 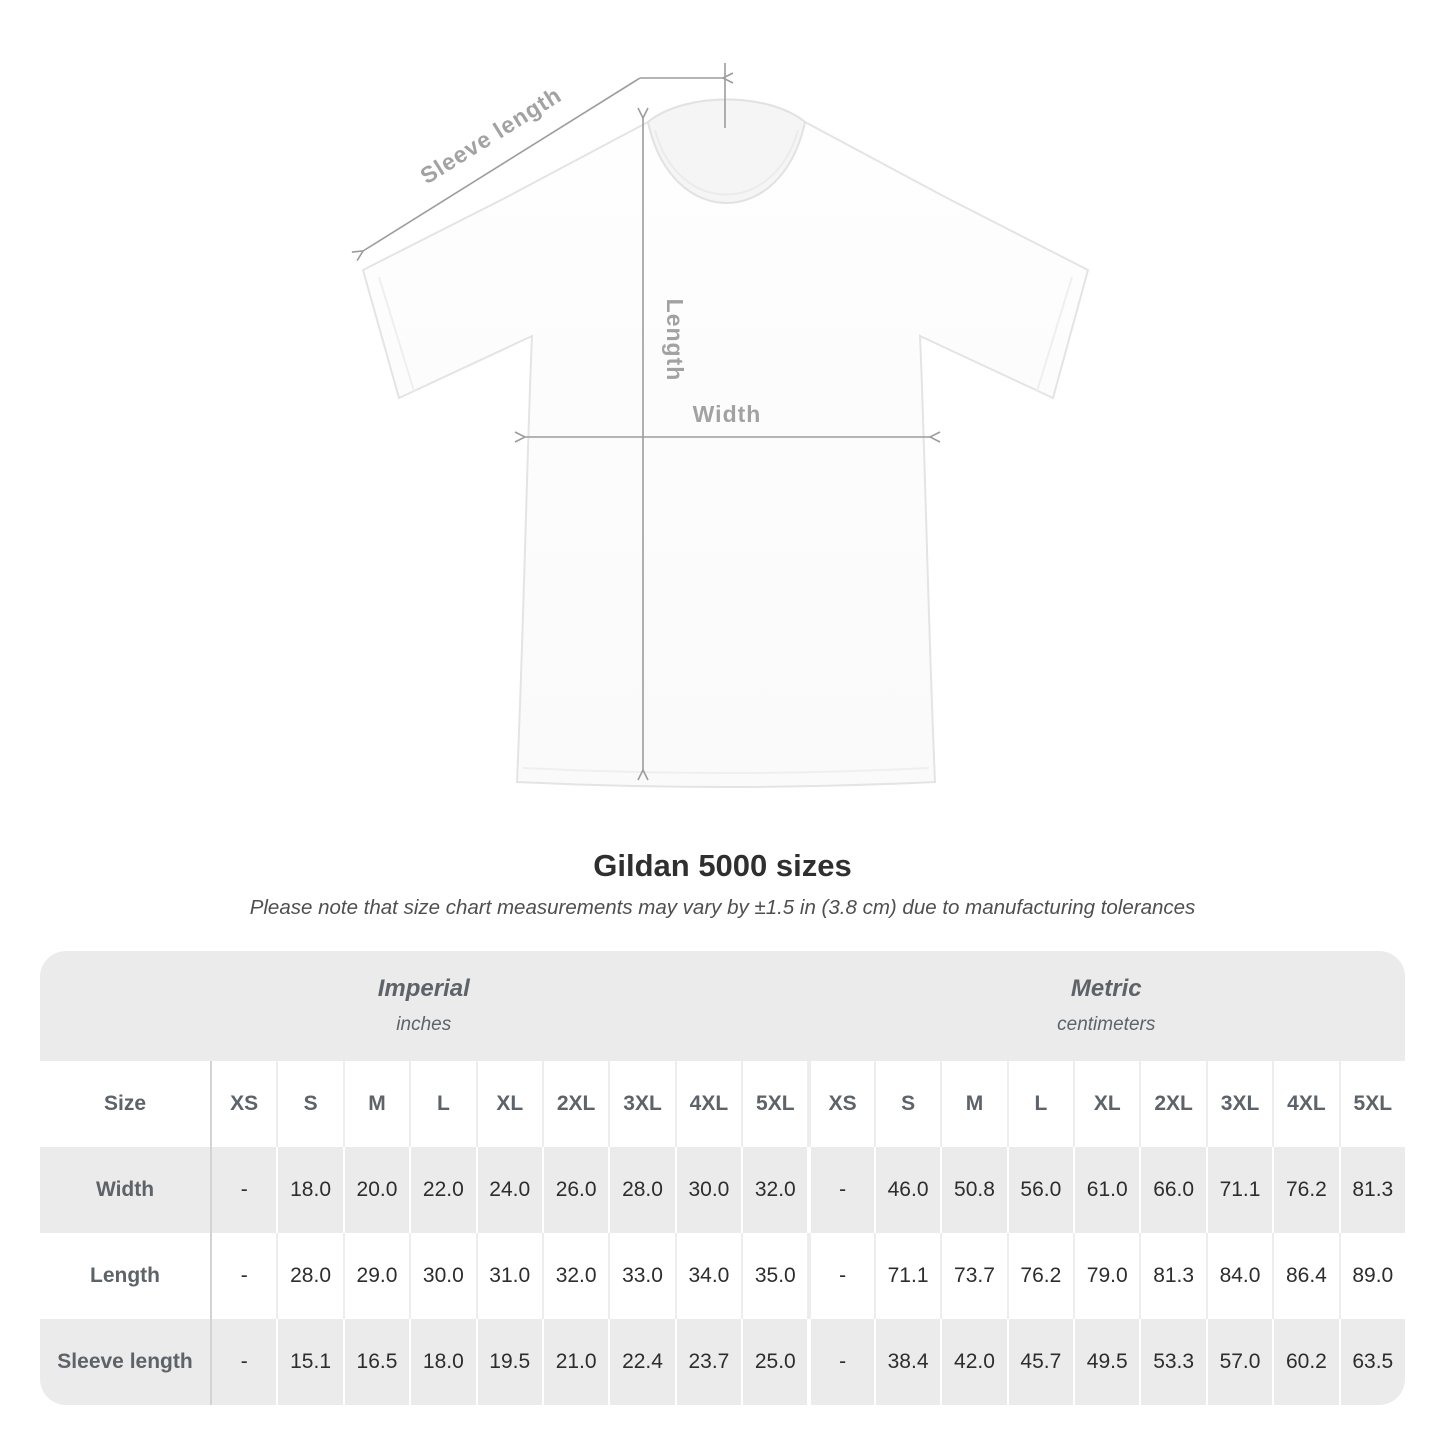 What do you see at coordinates (906, 1190) in the screenshot?
I see `value-cell: 46.0` at bounding box center [906, 1190].